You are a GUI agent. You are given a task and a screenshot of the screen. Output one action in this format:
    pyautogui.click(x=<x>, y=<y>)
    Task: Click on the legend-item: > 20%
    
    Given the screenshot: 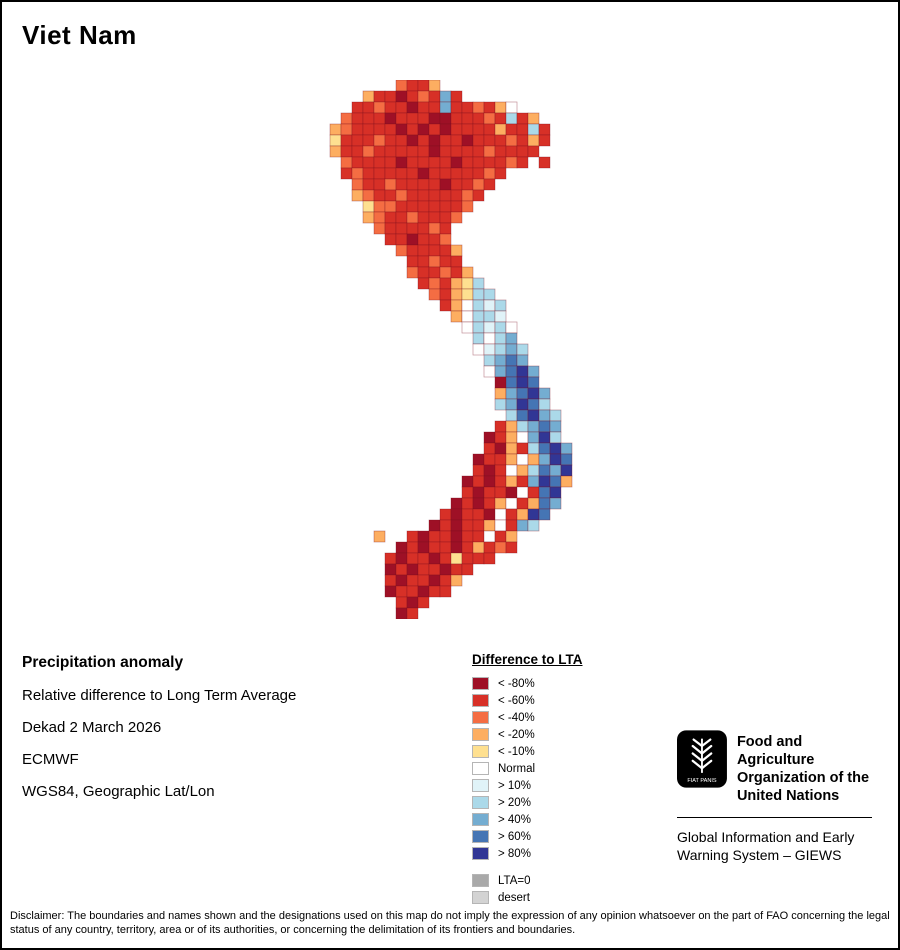 What is the action you would take?
    pyautogui.click(x=552, y=802)
    